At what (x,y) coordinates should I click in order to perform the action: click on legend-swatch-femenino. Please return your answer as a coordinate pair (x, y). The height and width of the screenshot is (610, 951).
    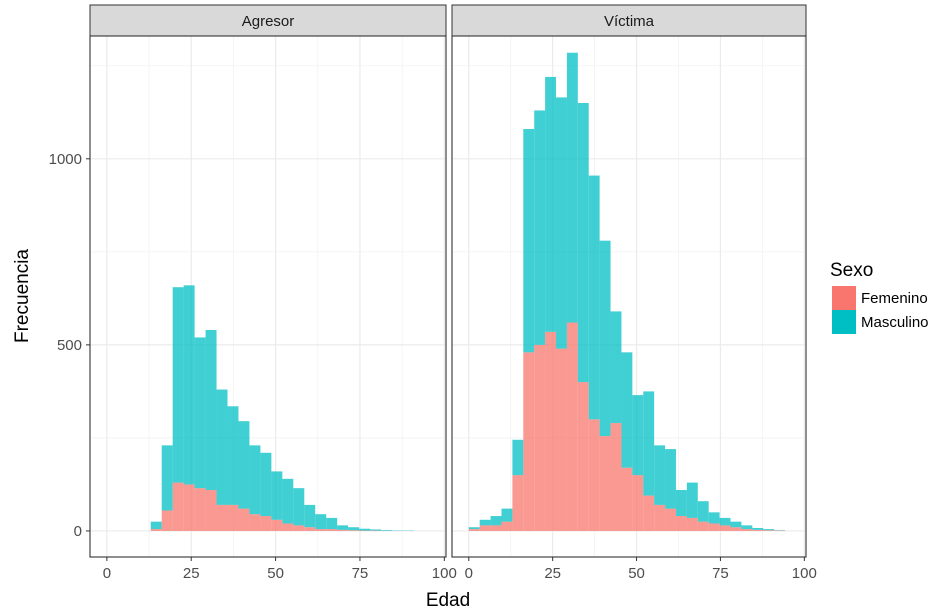
    Looking at the image, I should click on (844, 298).